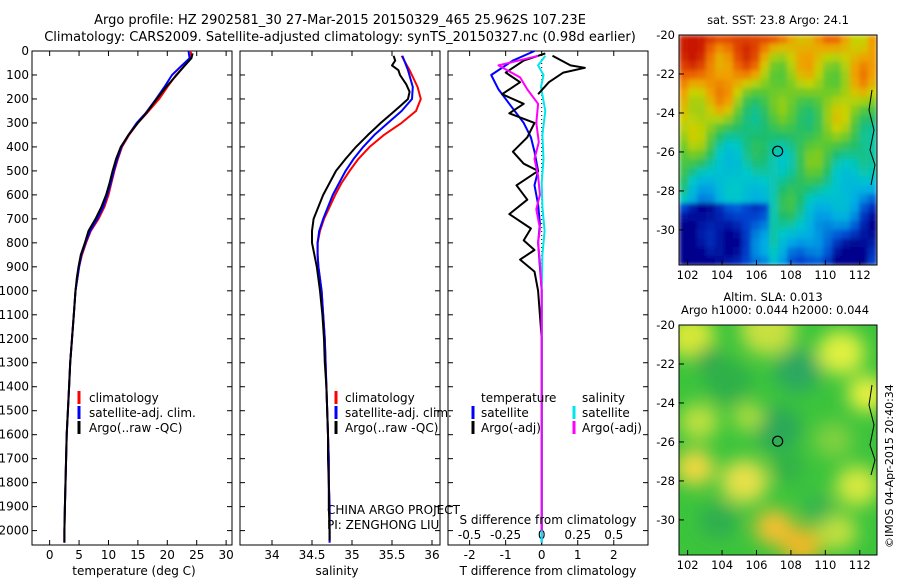  I want to click on map-x-tick-label: 102, so click(688, 565).